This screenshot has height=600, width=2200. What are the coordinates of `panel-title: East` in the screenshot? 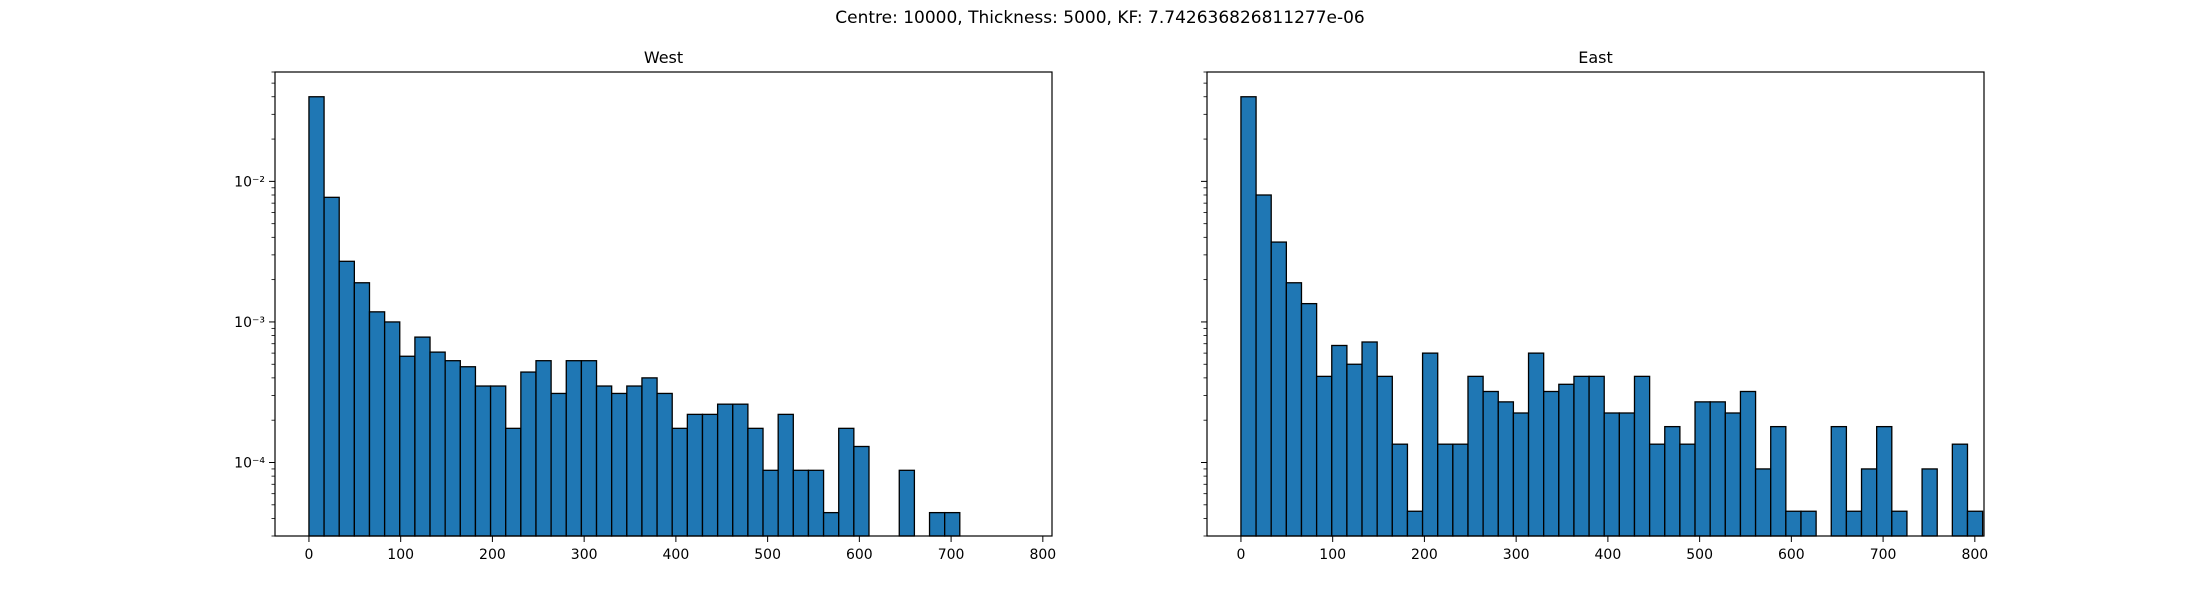 It's located at (1595, 57).